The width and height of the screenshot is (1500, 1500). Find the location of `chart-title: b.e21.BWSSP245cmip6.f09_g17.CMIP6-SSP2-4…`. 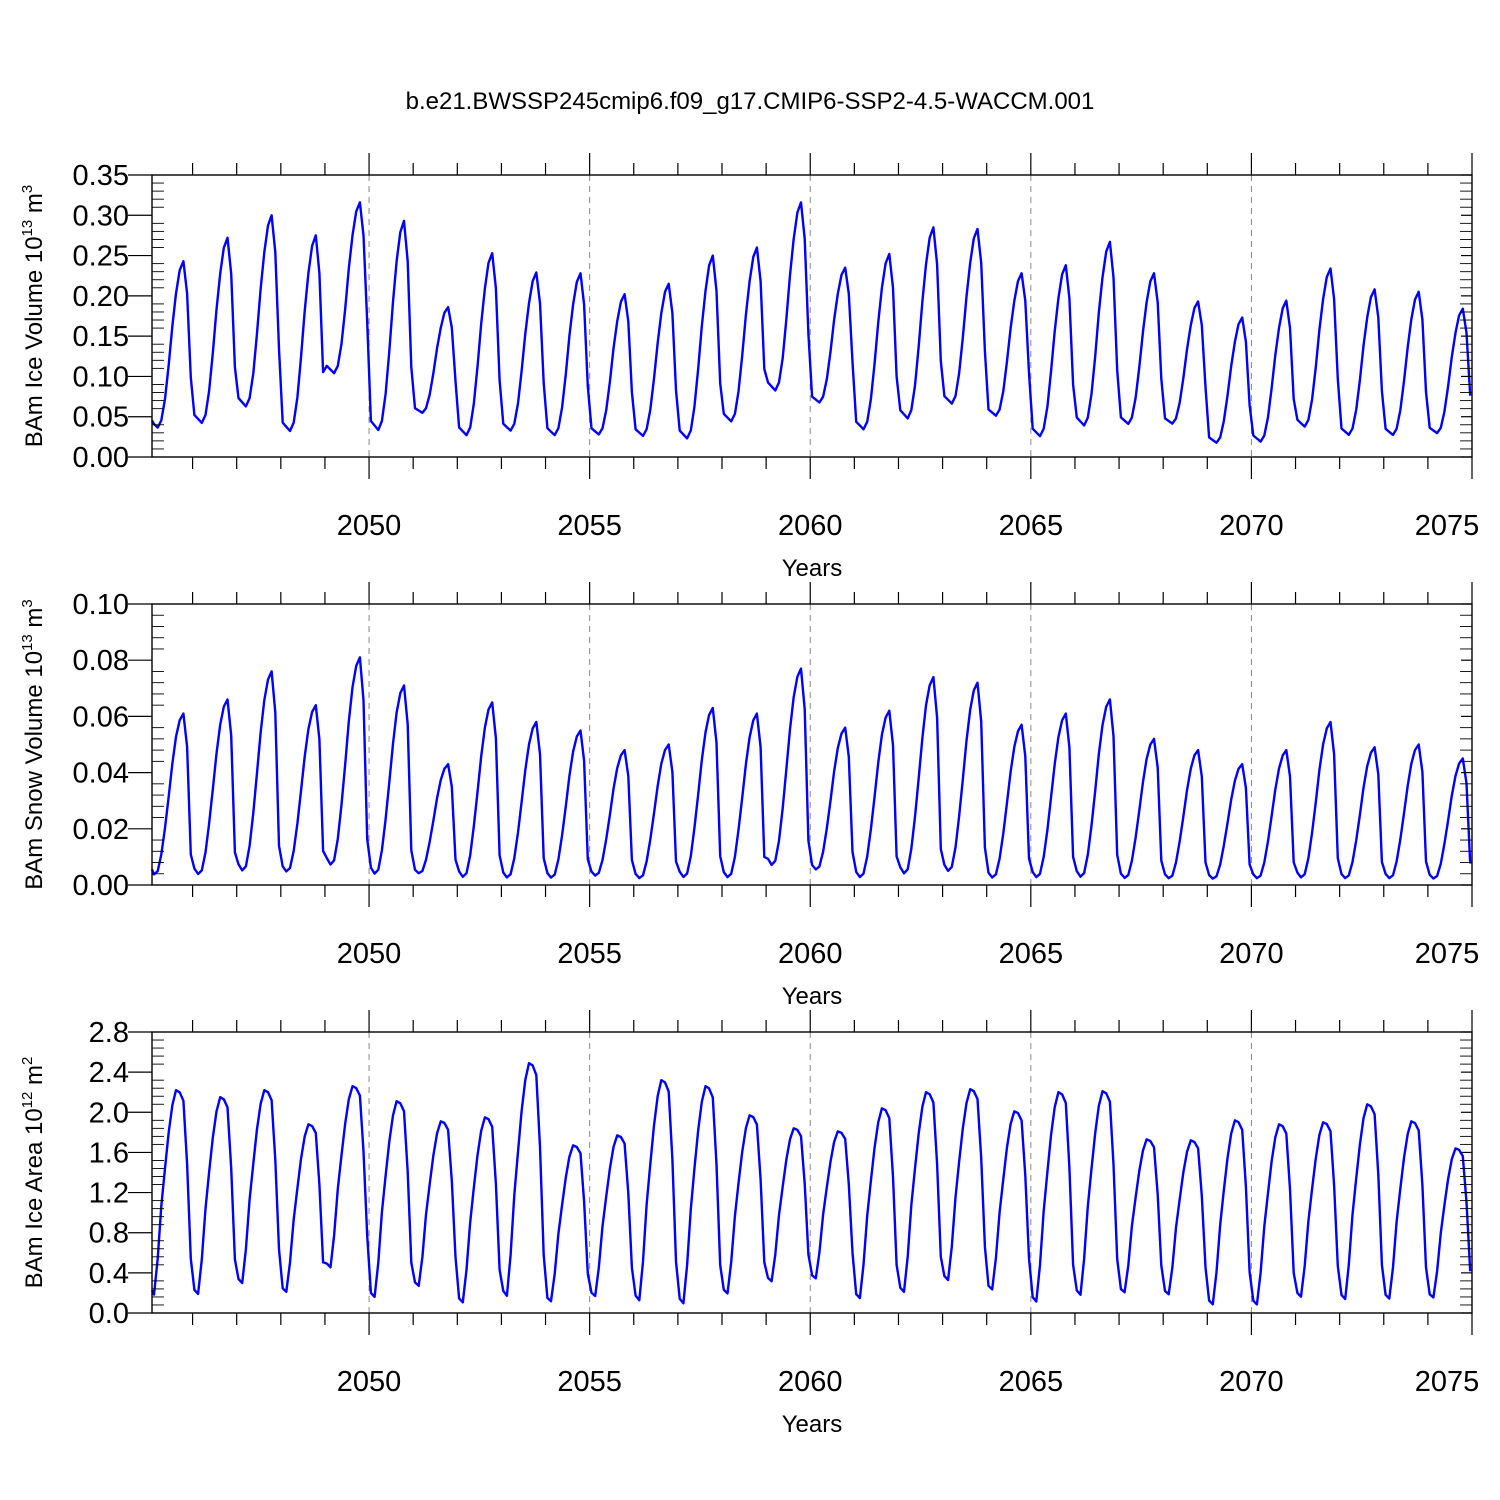

chart-title: b.e21.BWSSP245cmip6.f09_g17.CMIP6-SSP2-4… is located at coordinates (750, 101).